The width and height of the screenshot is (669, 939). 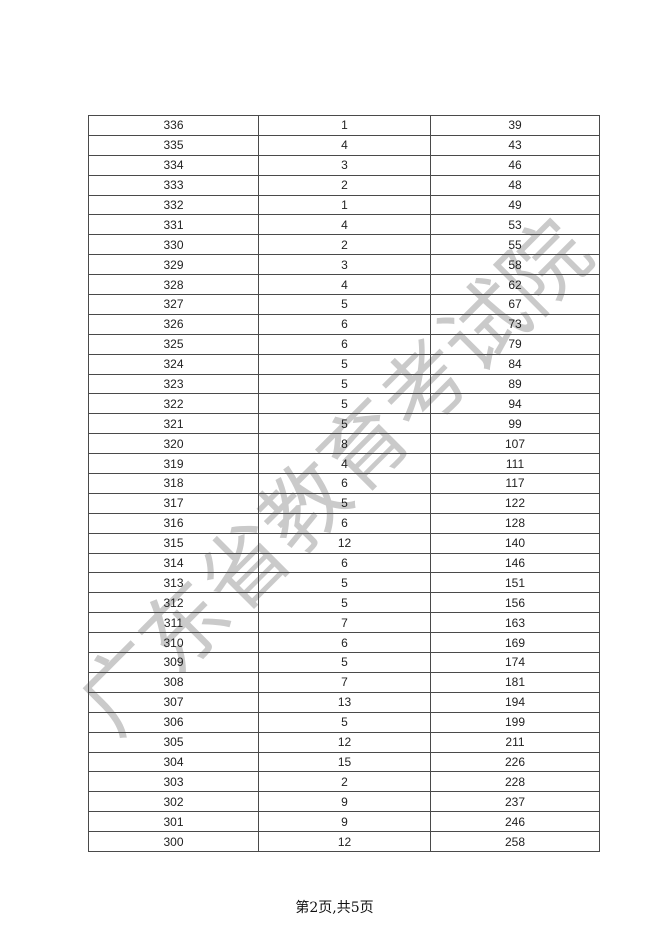 What do you see at coordinates (344, 404) in the screenshot?
I see `table-row: 322 5 94` at bounding box center [344, 404].